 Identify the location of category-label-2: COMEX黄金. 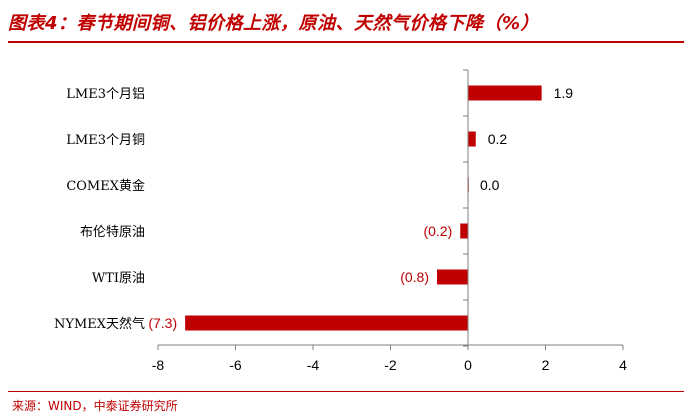
(105, 186).